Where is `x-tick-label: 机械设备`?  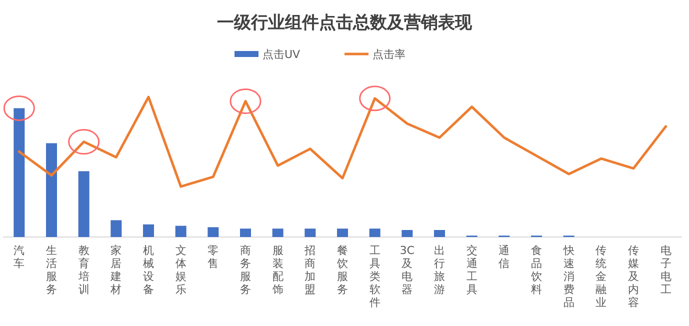
x-tick-label: 机械设备 is located at coordinates (148, 270).